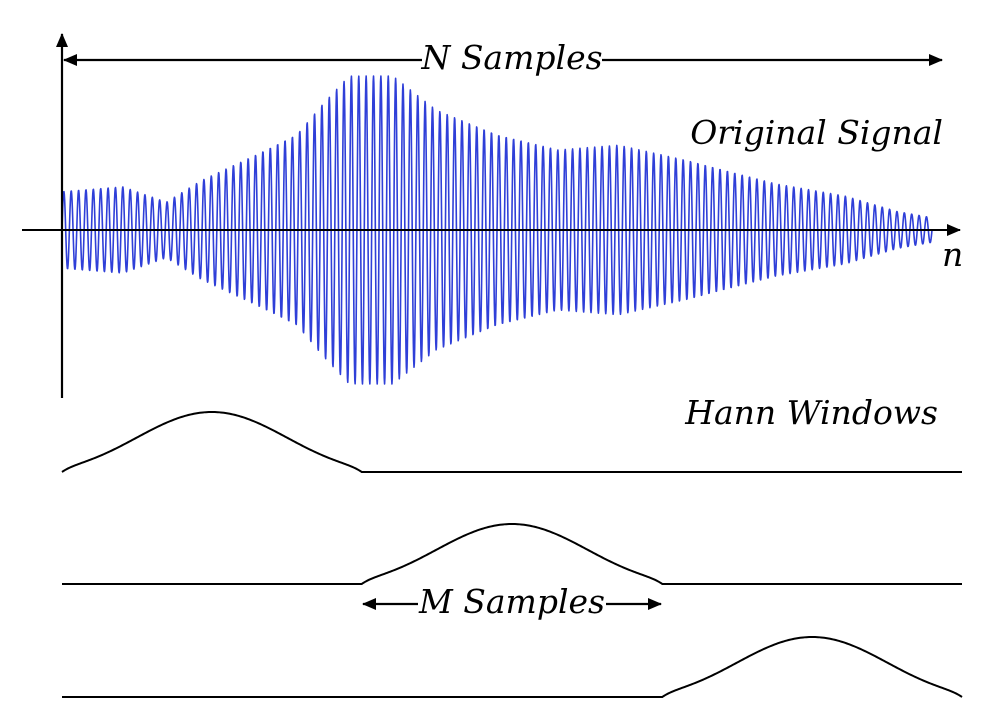 The height and width of the screenshot is (720, 987). I want to click on n-samples-label: N Samples, so click(511, 57).